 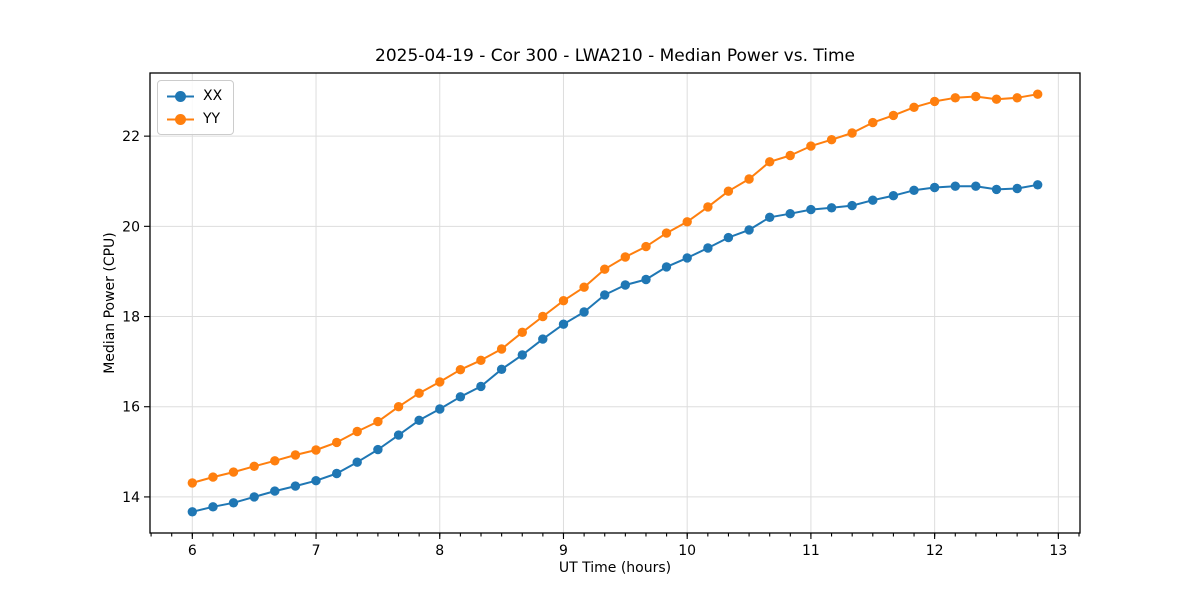 I want to click on y-tick-label: 20, so click(x=131, y=227).